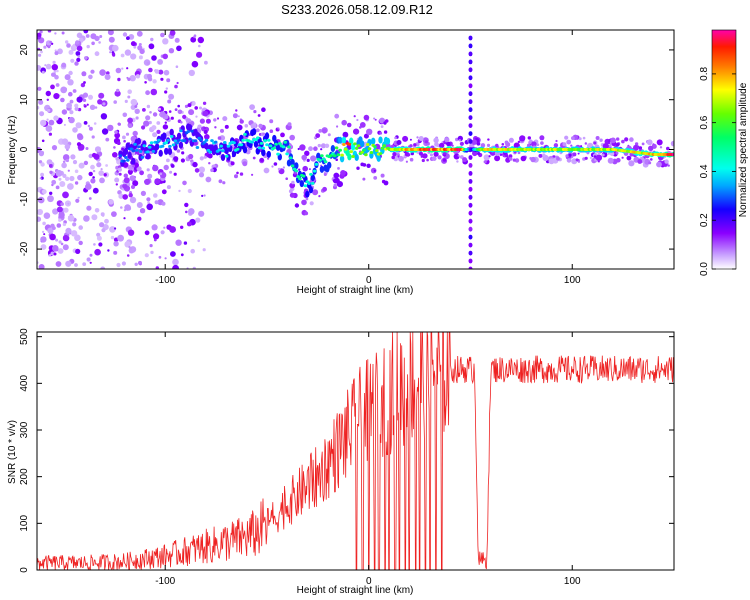  Describe the element at coordinates (12, 452) in the screenshot. I see `snr-ylabel: SNR (10 * v/v)` at that location.